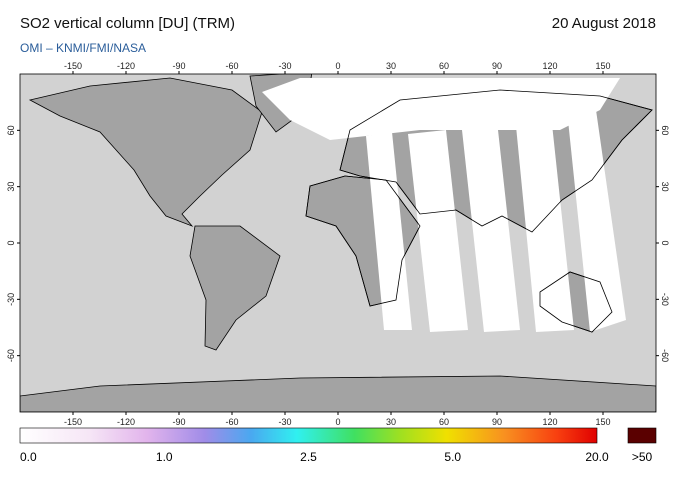  What do you see at coordinates (642, 457) in the screenshot?
I see `colorbar-overflow-label: >50` at bounding box center [642, 457].